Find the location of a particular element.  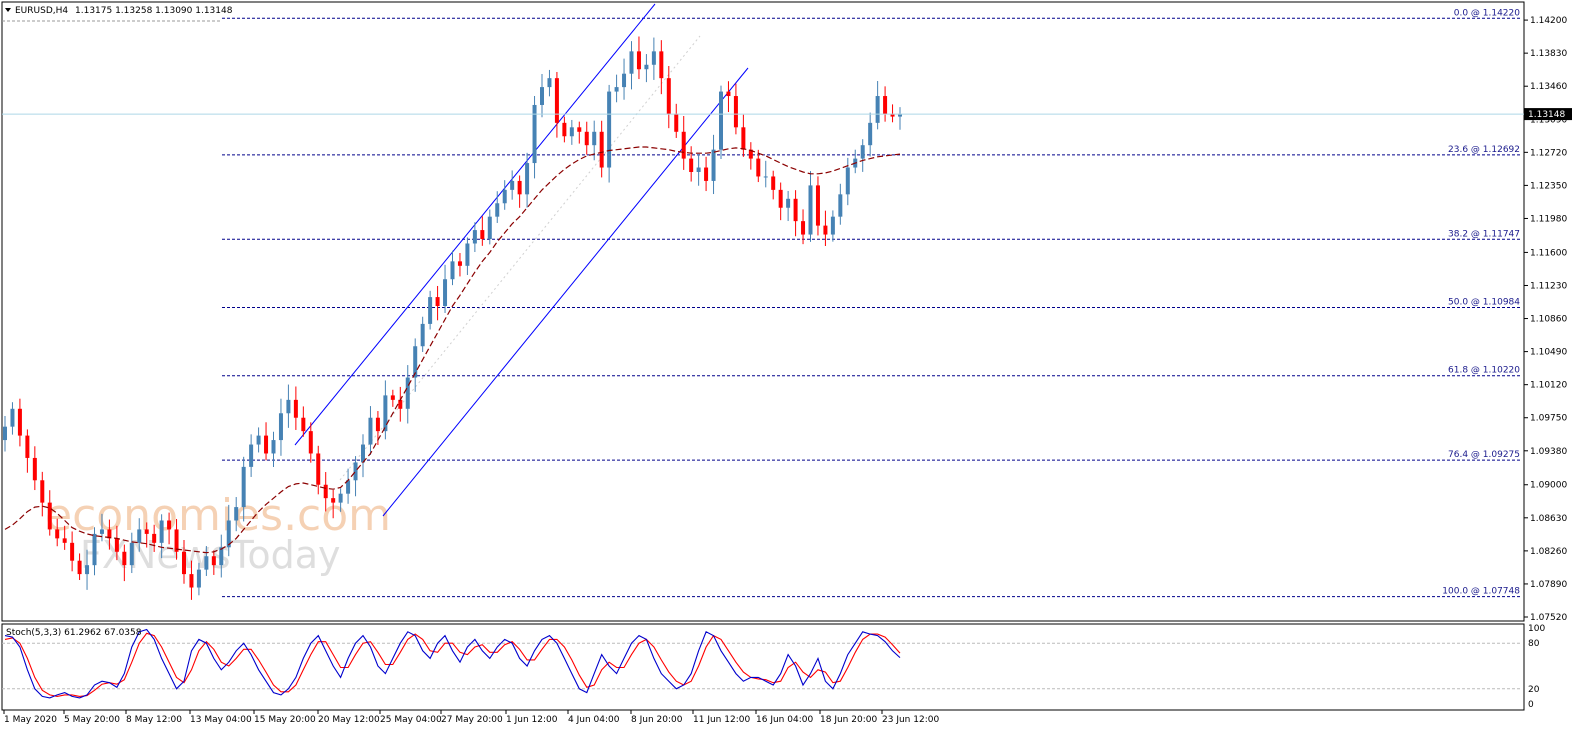

stoch-indicator-label: Stoch(5,3,3) 61.2962 67.0358 is located at coordinates (74, 633).